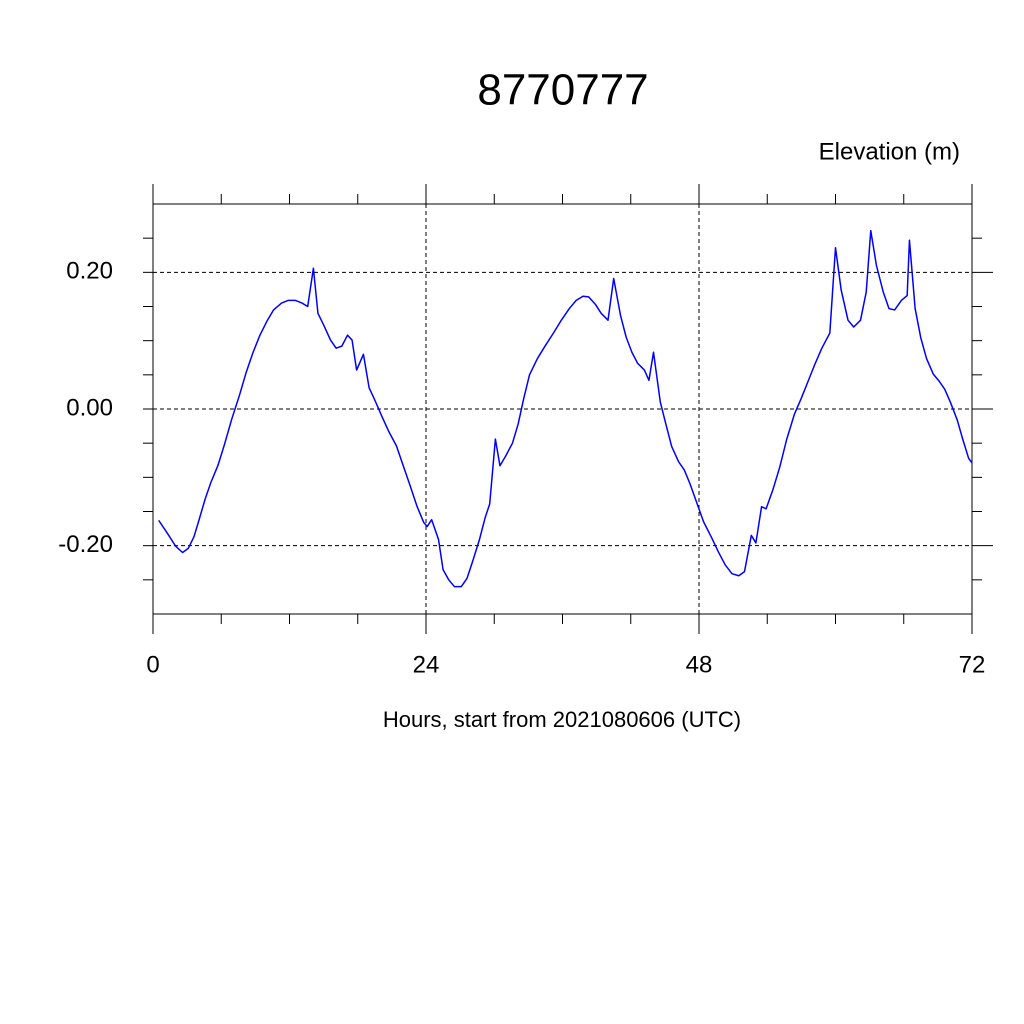  Describe the element at coordinates (85, 544) in the screenshot. I see `y-tick-label: -0.20` at that location.